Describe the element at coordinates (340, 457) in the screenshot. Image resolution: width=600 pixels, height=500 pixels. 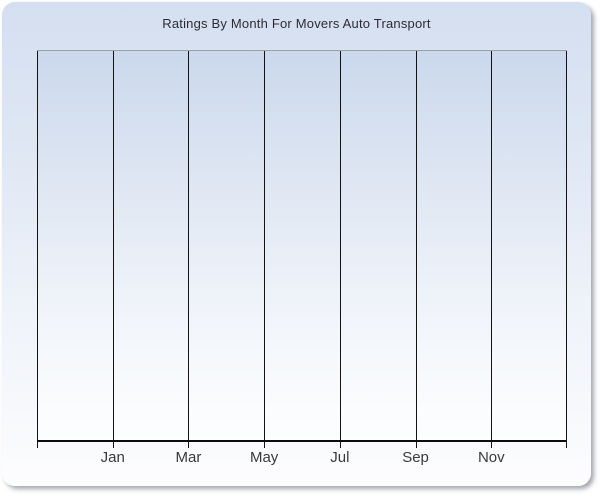
I see `x-axis-label: Jul` at that location.